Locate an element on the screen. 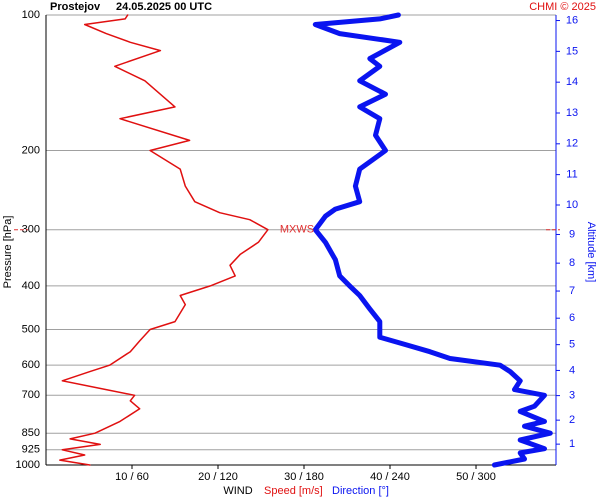  y-axis-label: Pressure [hPa] is located at coordinates (8, 252).